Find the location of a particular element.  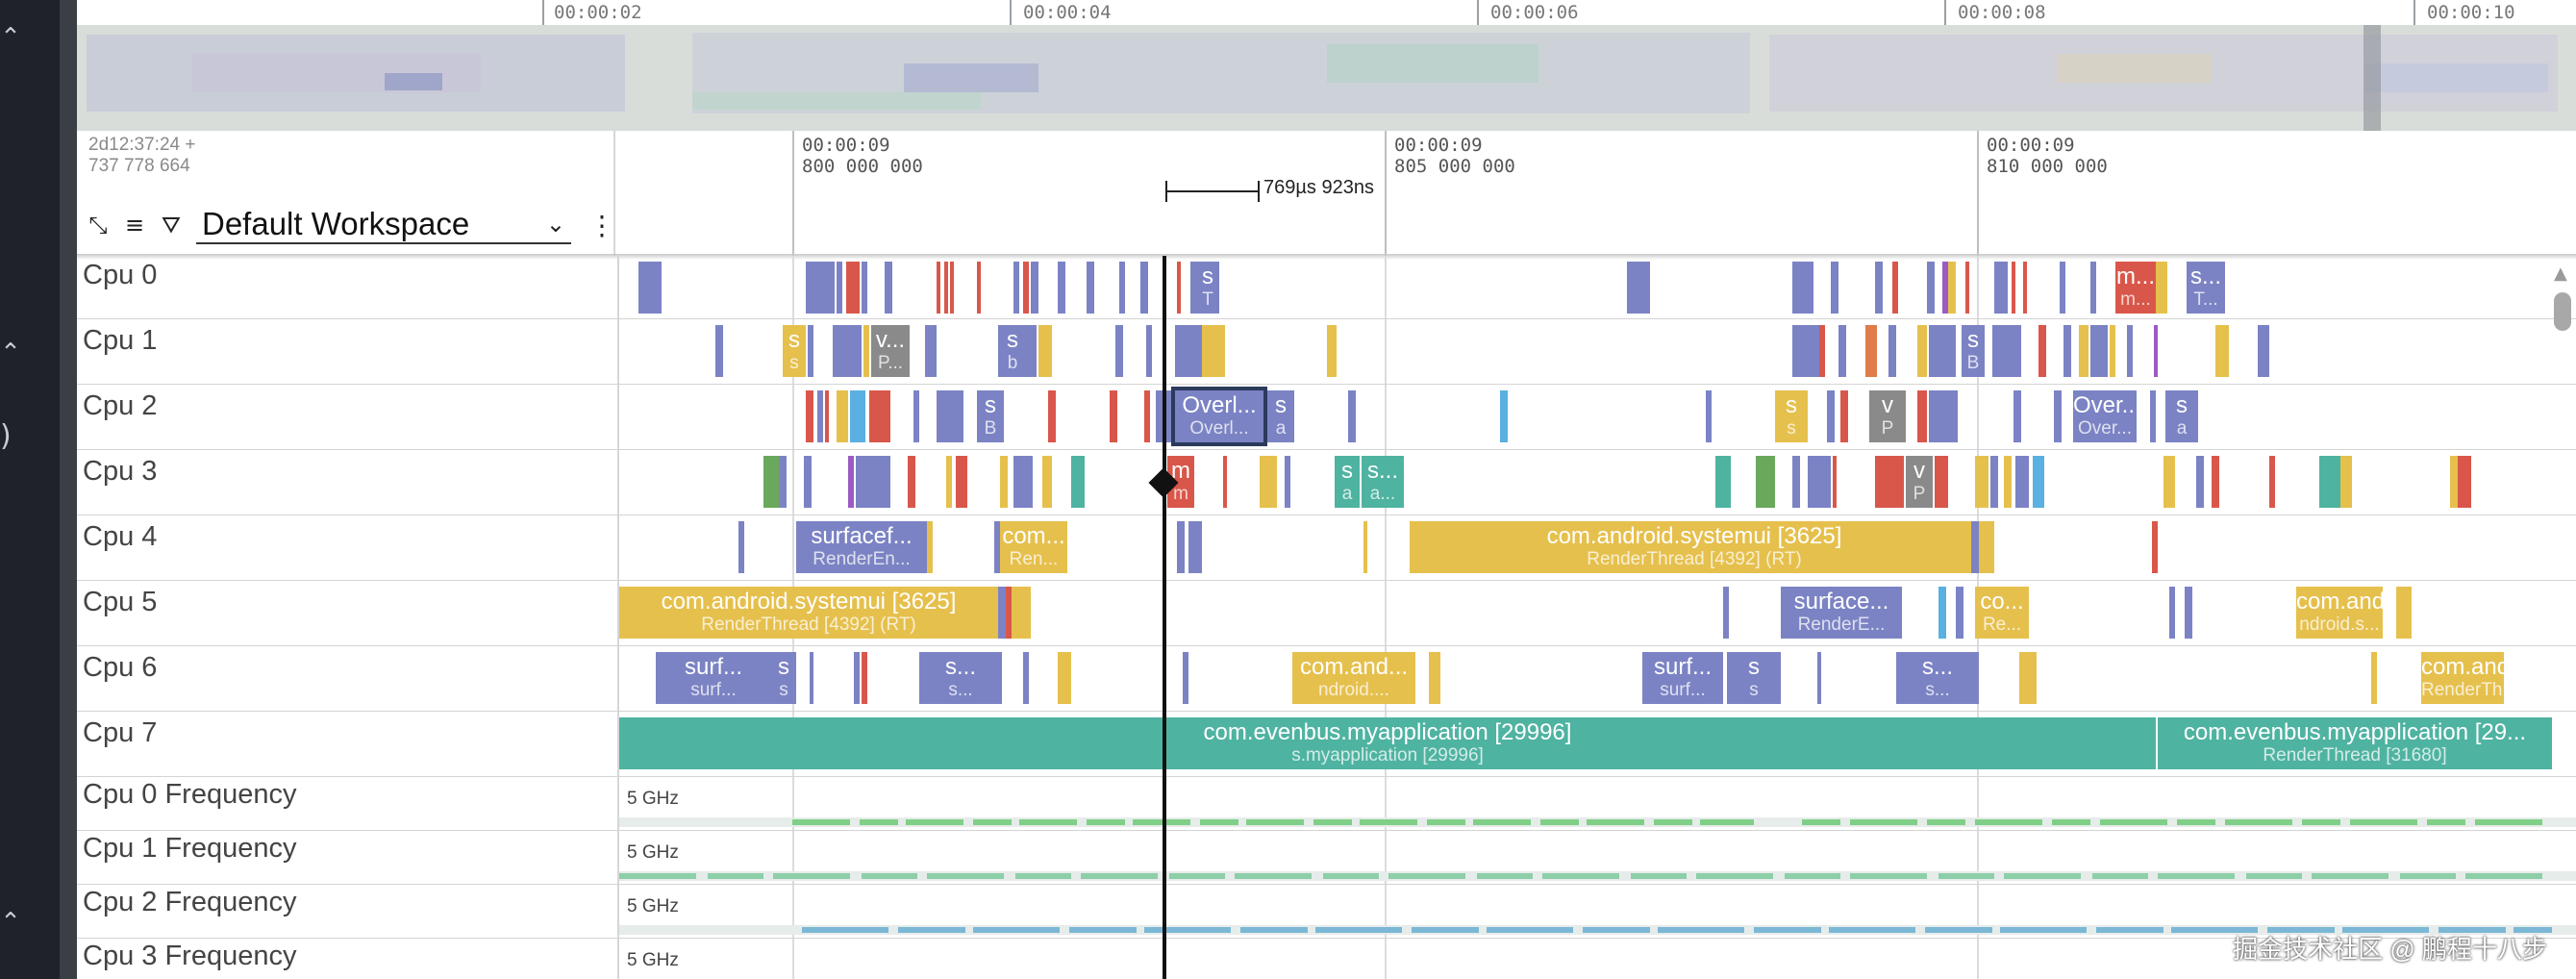

track-cpu-3-frequency: Cpu 3 Frequency 5 GHz is located at coordinates (1326, 959).